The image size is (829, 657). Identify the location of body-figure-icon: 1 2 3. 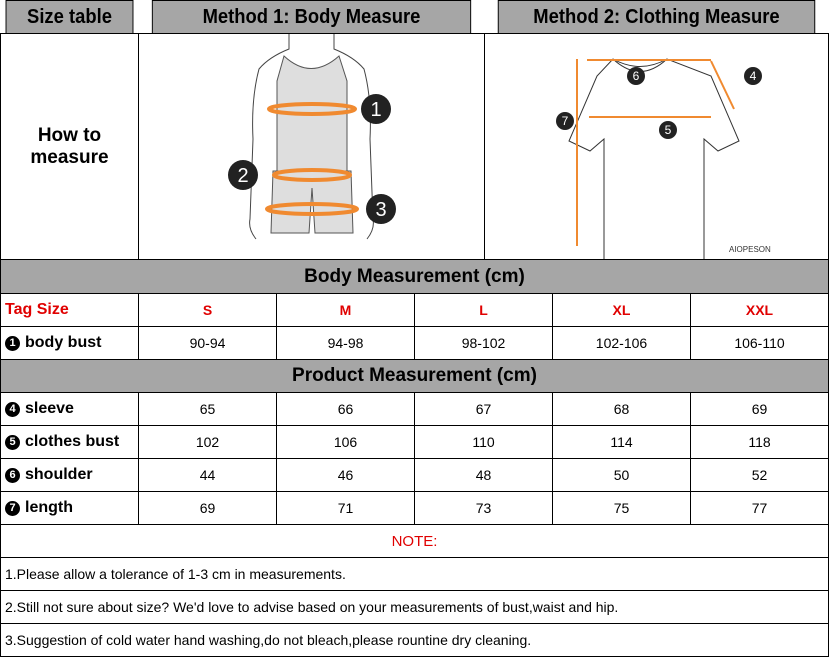
(312, 136).